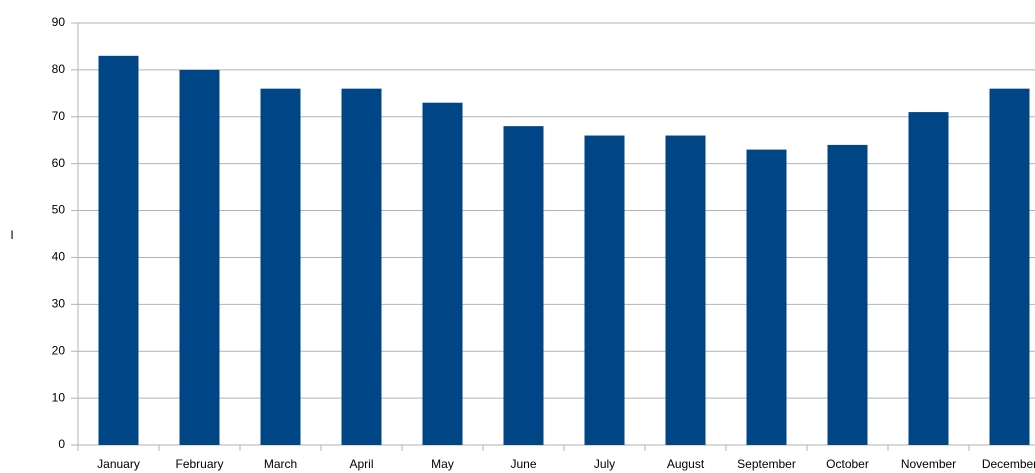  I want to click on y-tick-label: 60, so click(59, 163).